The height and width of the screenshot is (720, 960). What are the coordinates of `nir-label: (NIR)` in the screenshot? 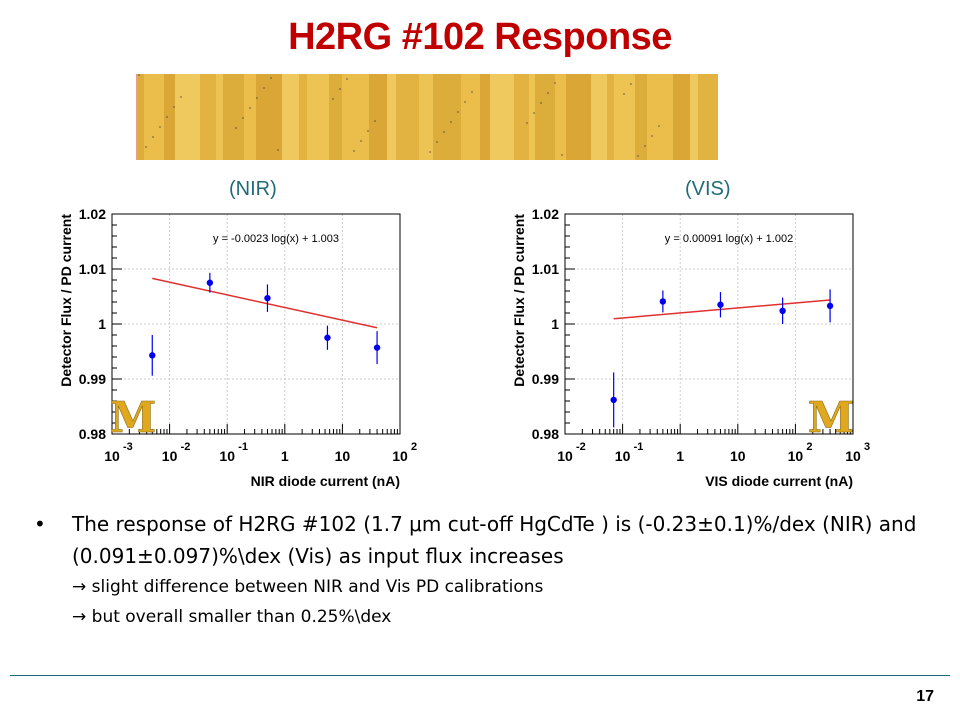 It's located at (253, 189).